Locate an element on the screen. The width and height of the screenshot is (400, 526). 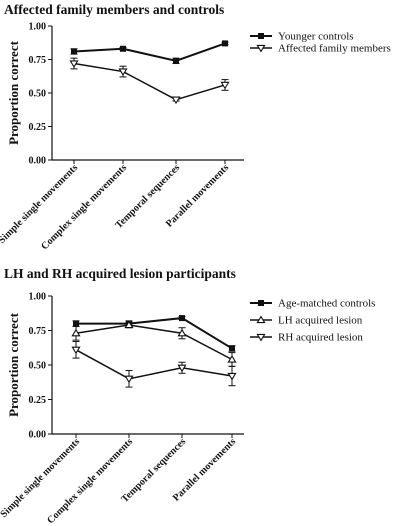
chart-a-legend-label: Younger controls is located at coordinates (316, 37).